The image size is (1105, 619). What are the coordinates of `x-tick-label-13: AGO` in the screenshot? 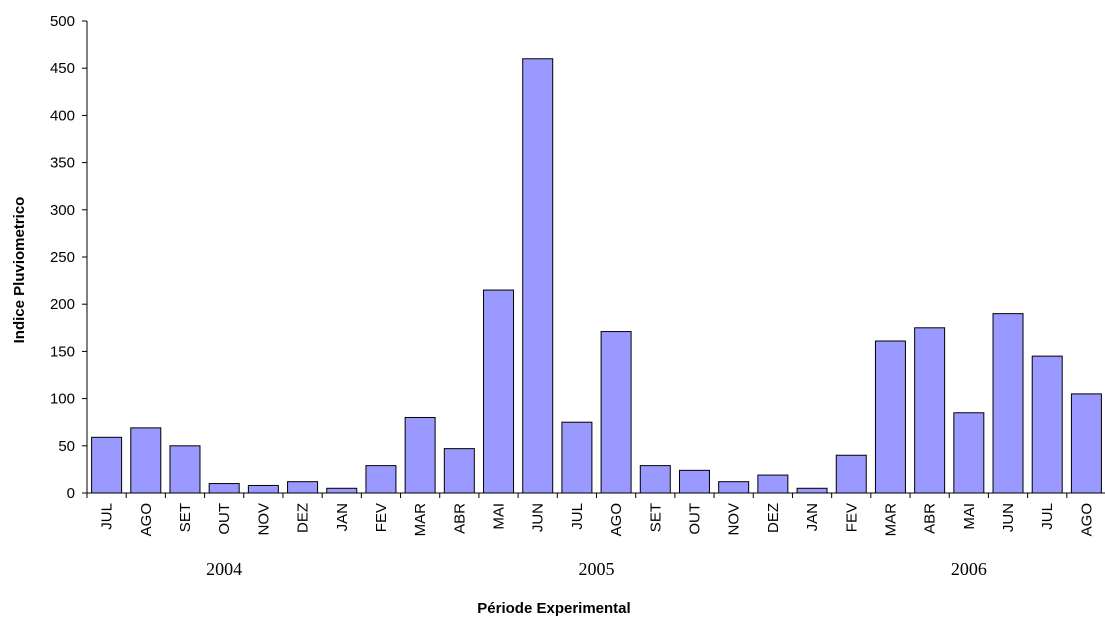 It's located at (616, 519).